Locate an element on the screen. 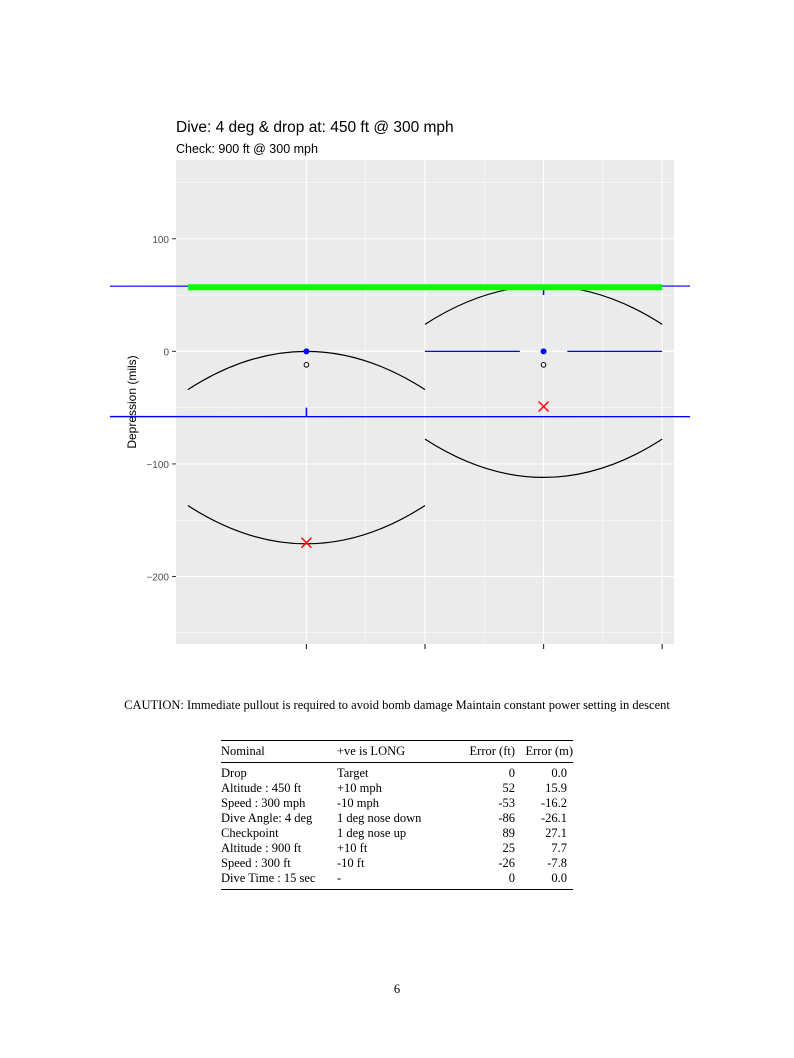 The width and height of the screenshot is (794, 1058). table-row: Speed : 300 mph -10 mph -53 -16.2 is located at coordinates (397, 803).